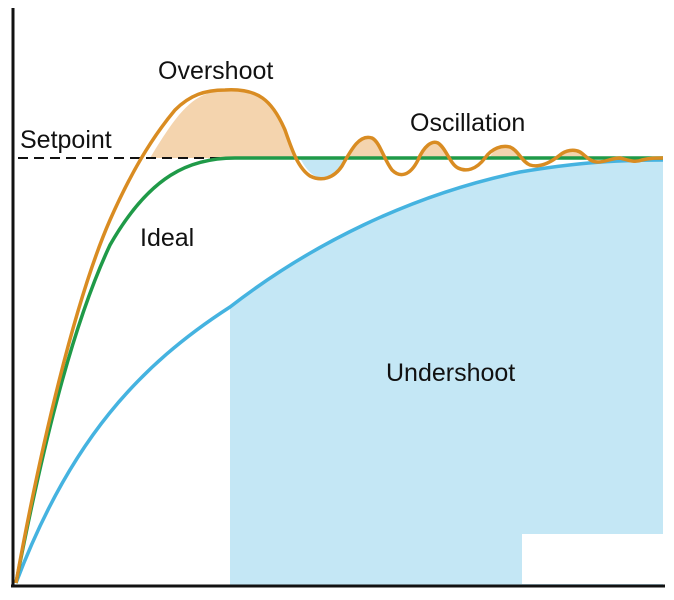 The image size is (674, 600). Describe the element at coordinates (215, 71) in the screenshot. I see `overshoot-label: Overshoot` at that location.